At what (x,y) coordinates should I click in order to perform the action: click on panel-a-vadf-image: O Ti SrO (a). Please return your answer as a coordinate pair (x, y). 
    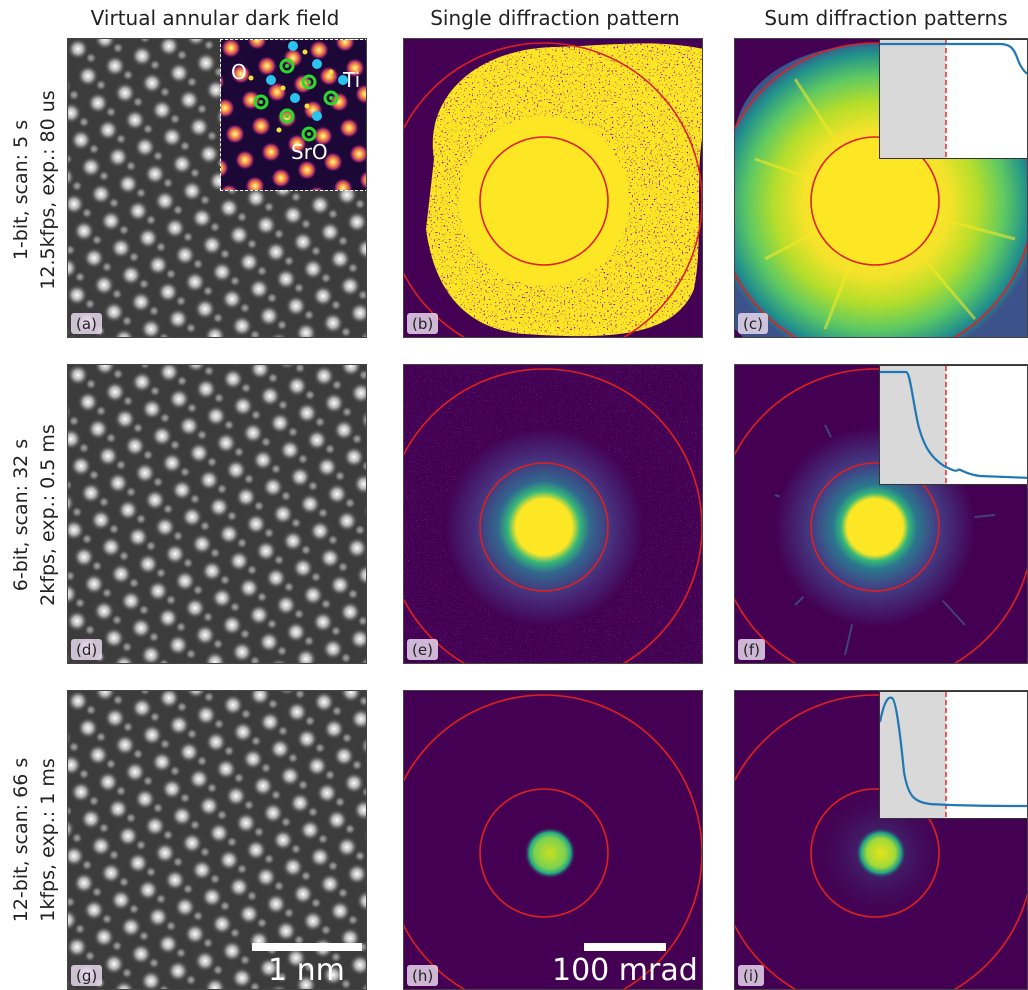
    Looking at the image, I should click on (217, 188).